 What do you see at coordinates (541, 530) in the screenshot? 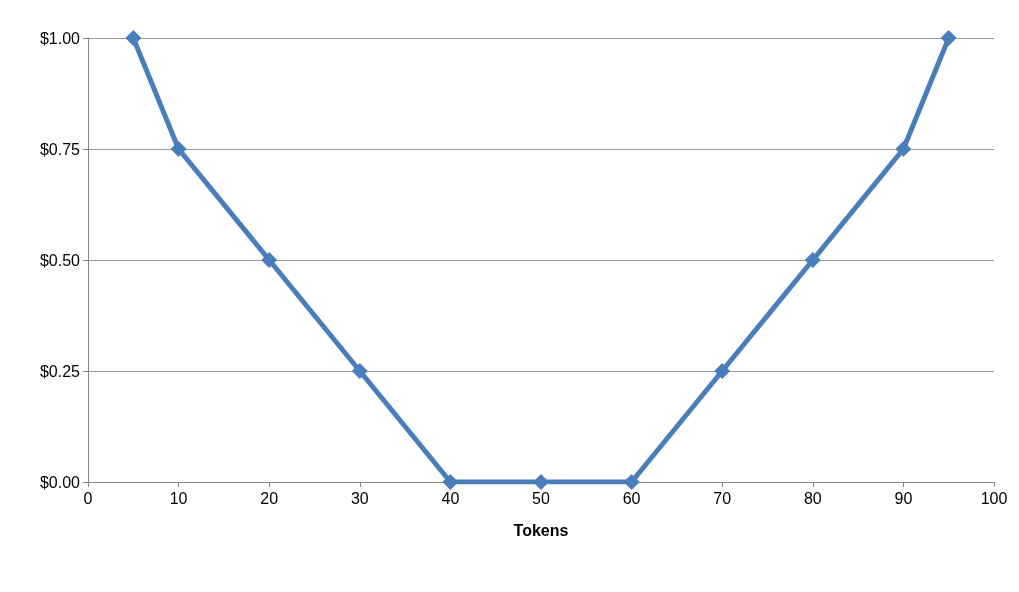
I see `x-axis-title: Tokens` at bounding box center [541, 530].